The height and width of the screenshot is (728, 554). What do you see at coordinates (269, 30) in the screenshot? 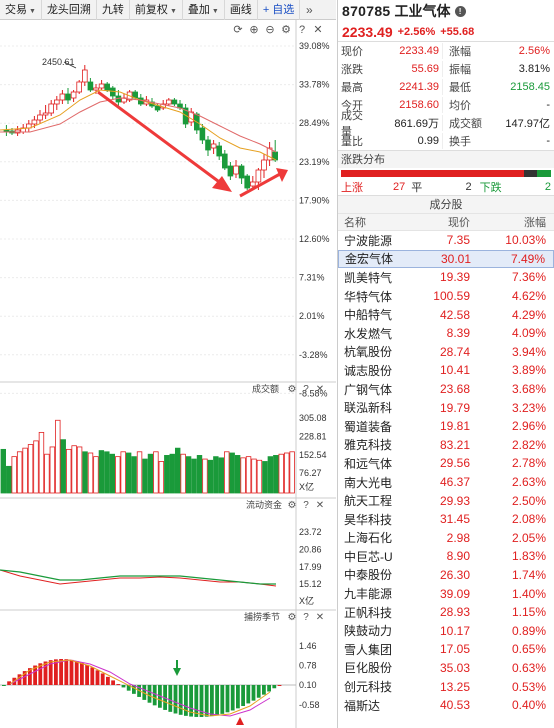
I see `zoom-out-icon: ⊖` at bounding box center [269, 30].